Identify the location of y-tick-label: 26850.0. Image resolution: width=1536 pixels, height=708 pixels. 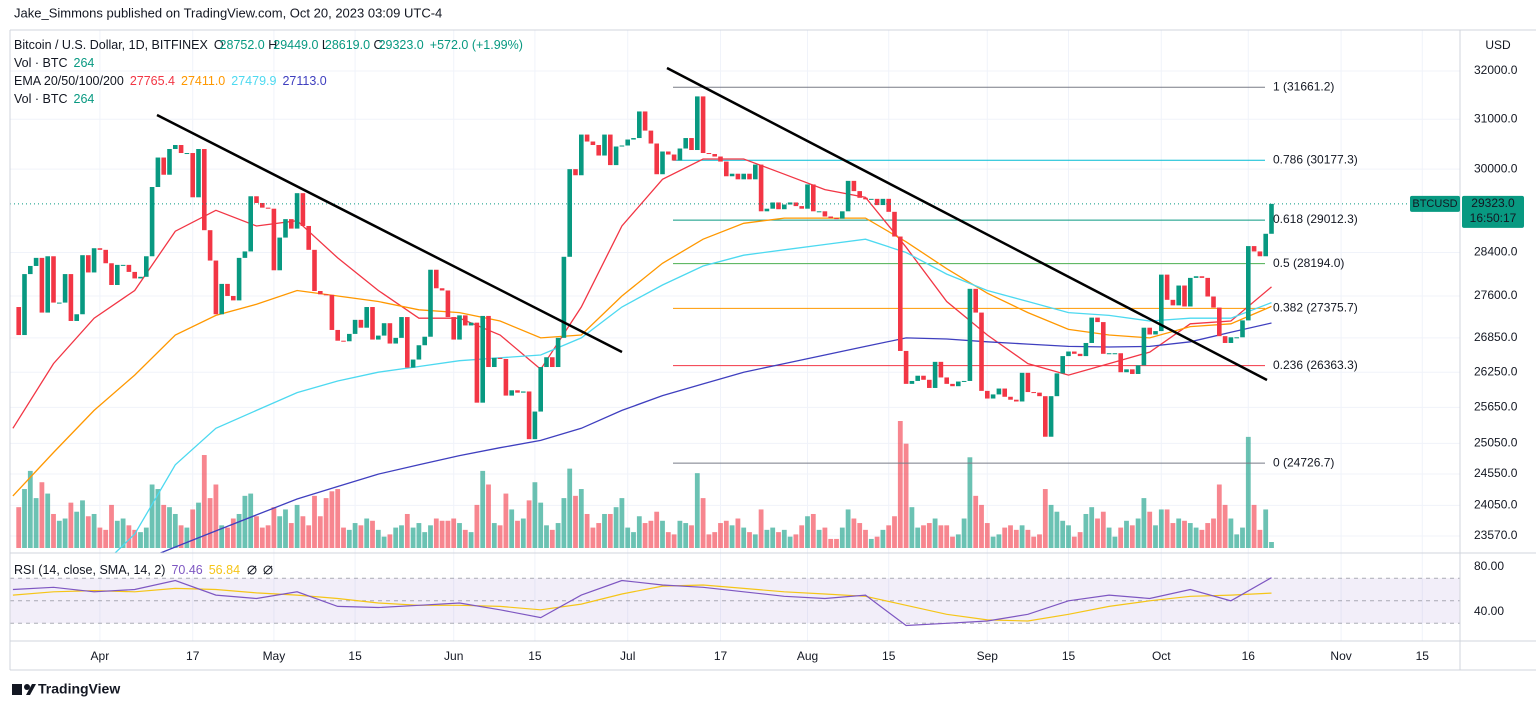
(1496, 337).